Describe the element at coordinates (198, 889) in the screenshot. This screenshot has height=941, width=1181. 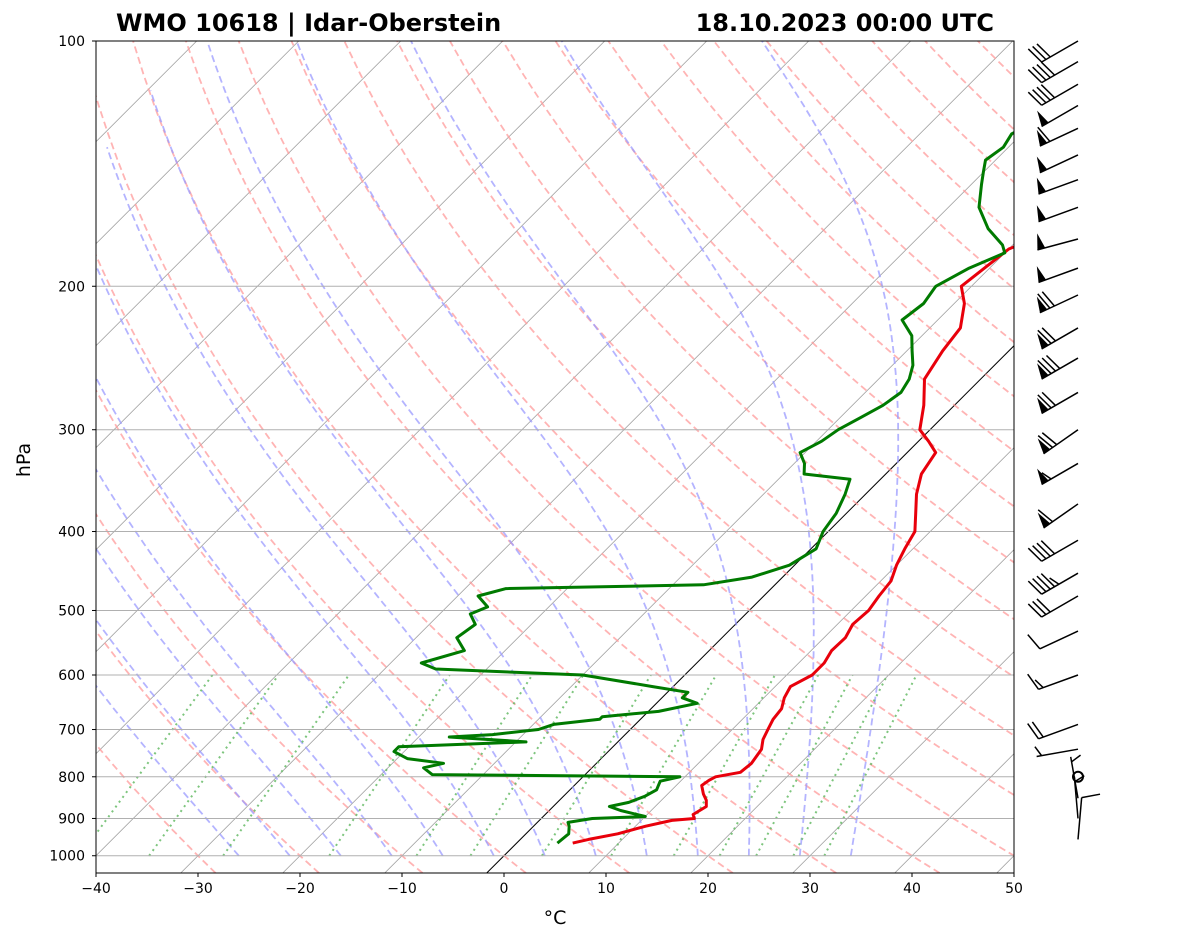
I see `x-tick-label: −30` at that location.